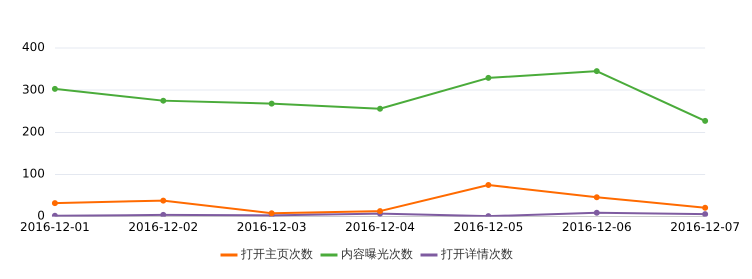  I want to click on y-tick-label: 400, so click(33, 47).